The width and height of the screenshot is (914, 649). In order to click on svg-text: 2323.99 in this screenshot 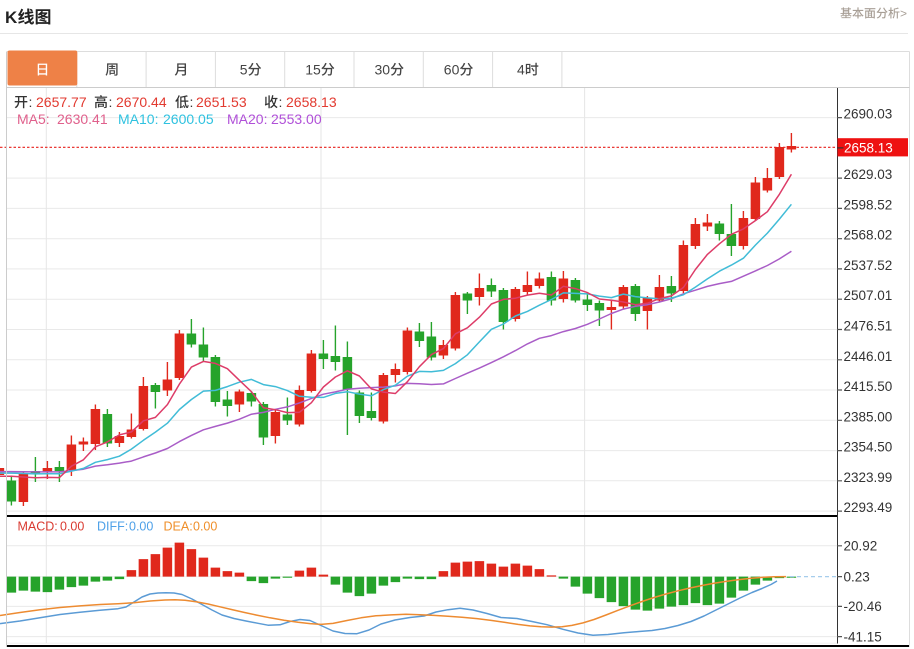, I will do `click(868, 477)`.